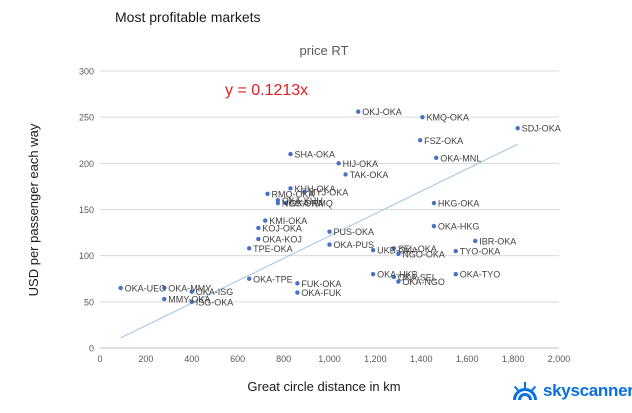 The width and height of the screenshot is (632, 413). I want to click on point-label: OKA-MMY, so click(189, 288).